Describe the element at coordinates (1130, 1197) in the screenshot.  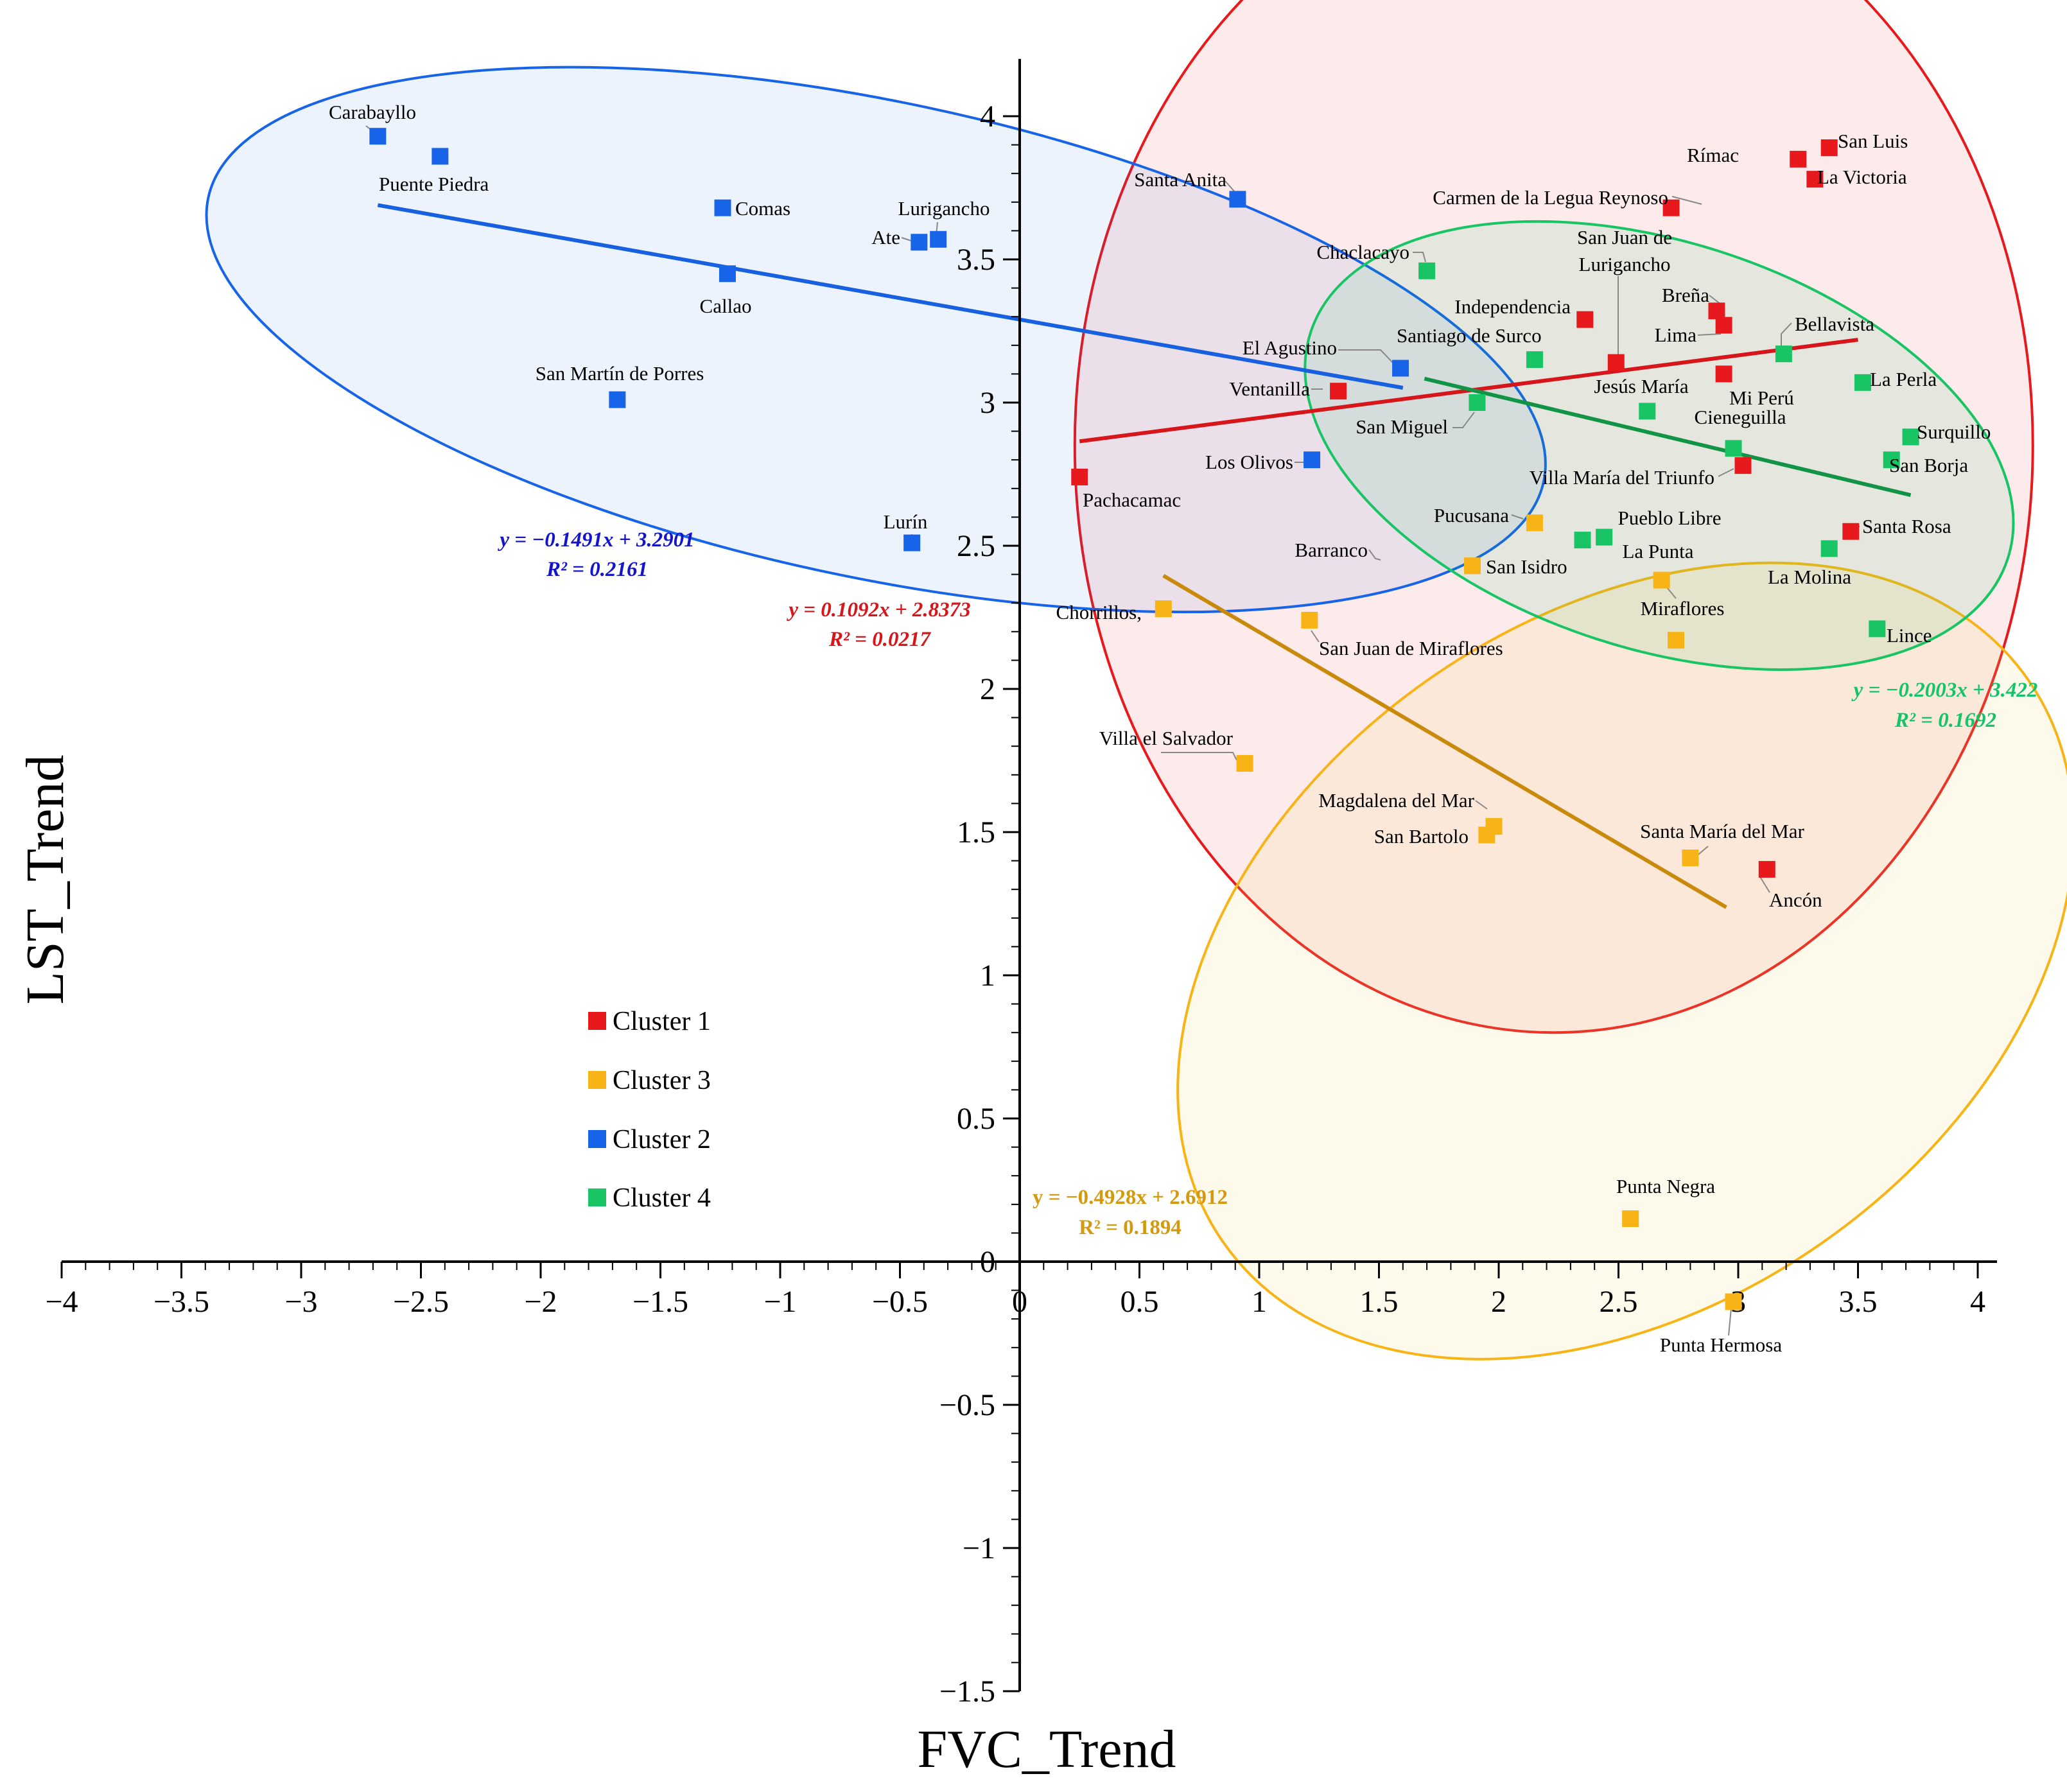
I see `cluster-3-equation: y = −0.4928x + 2.6912` at that location.